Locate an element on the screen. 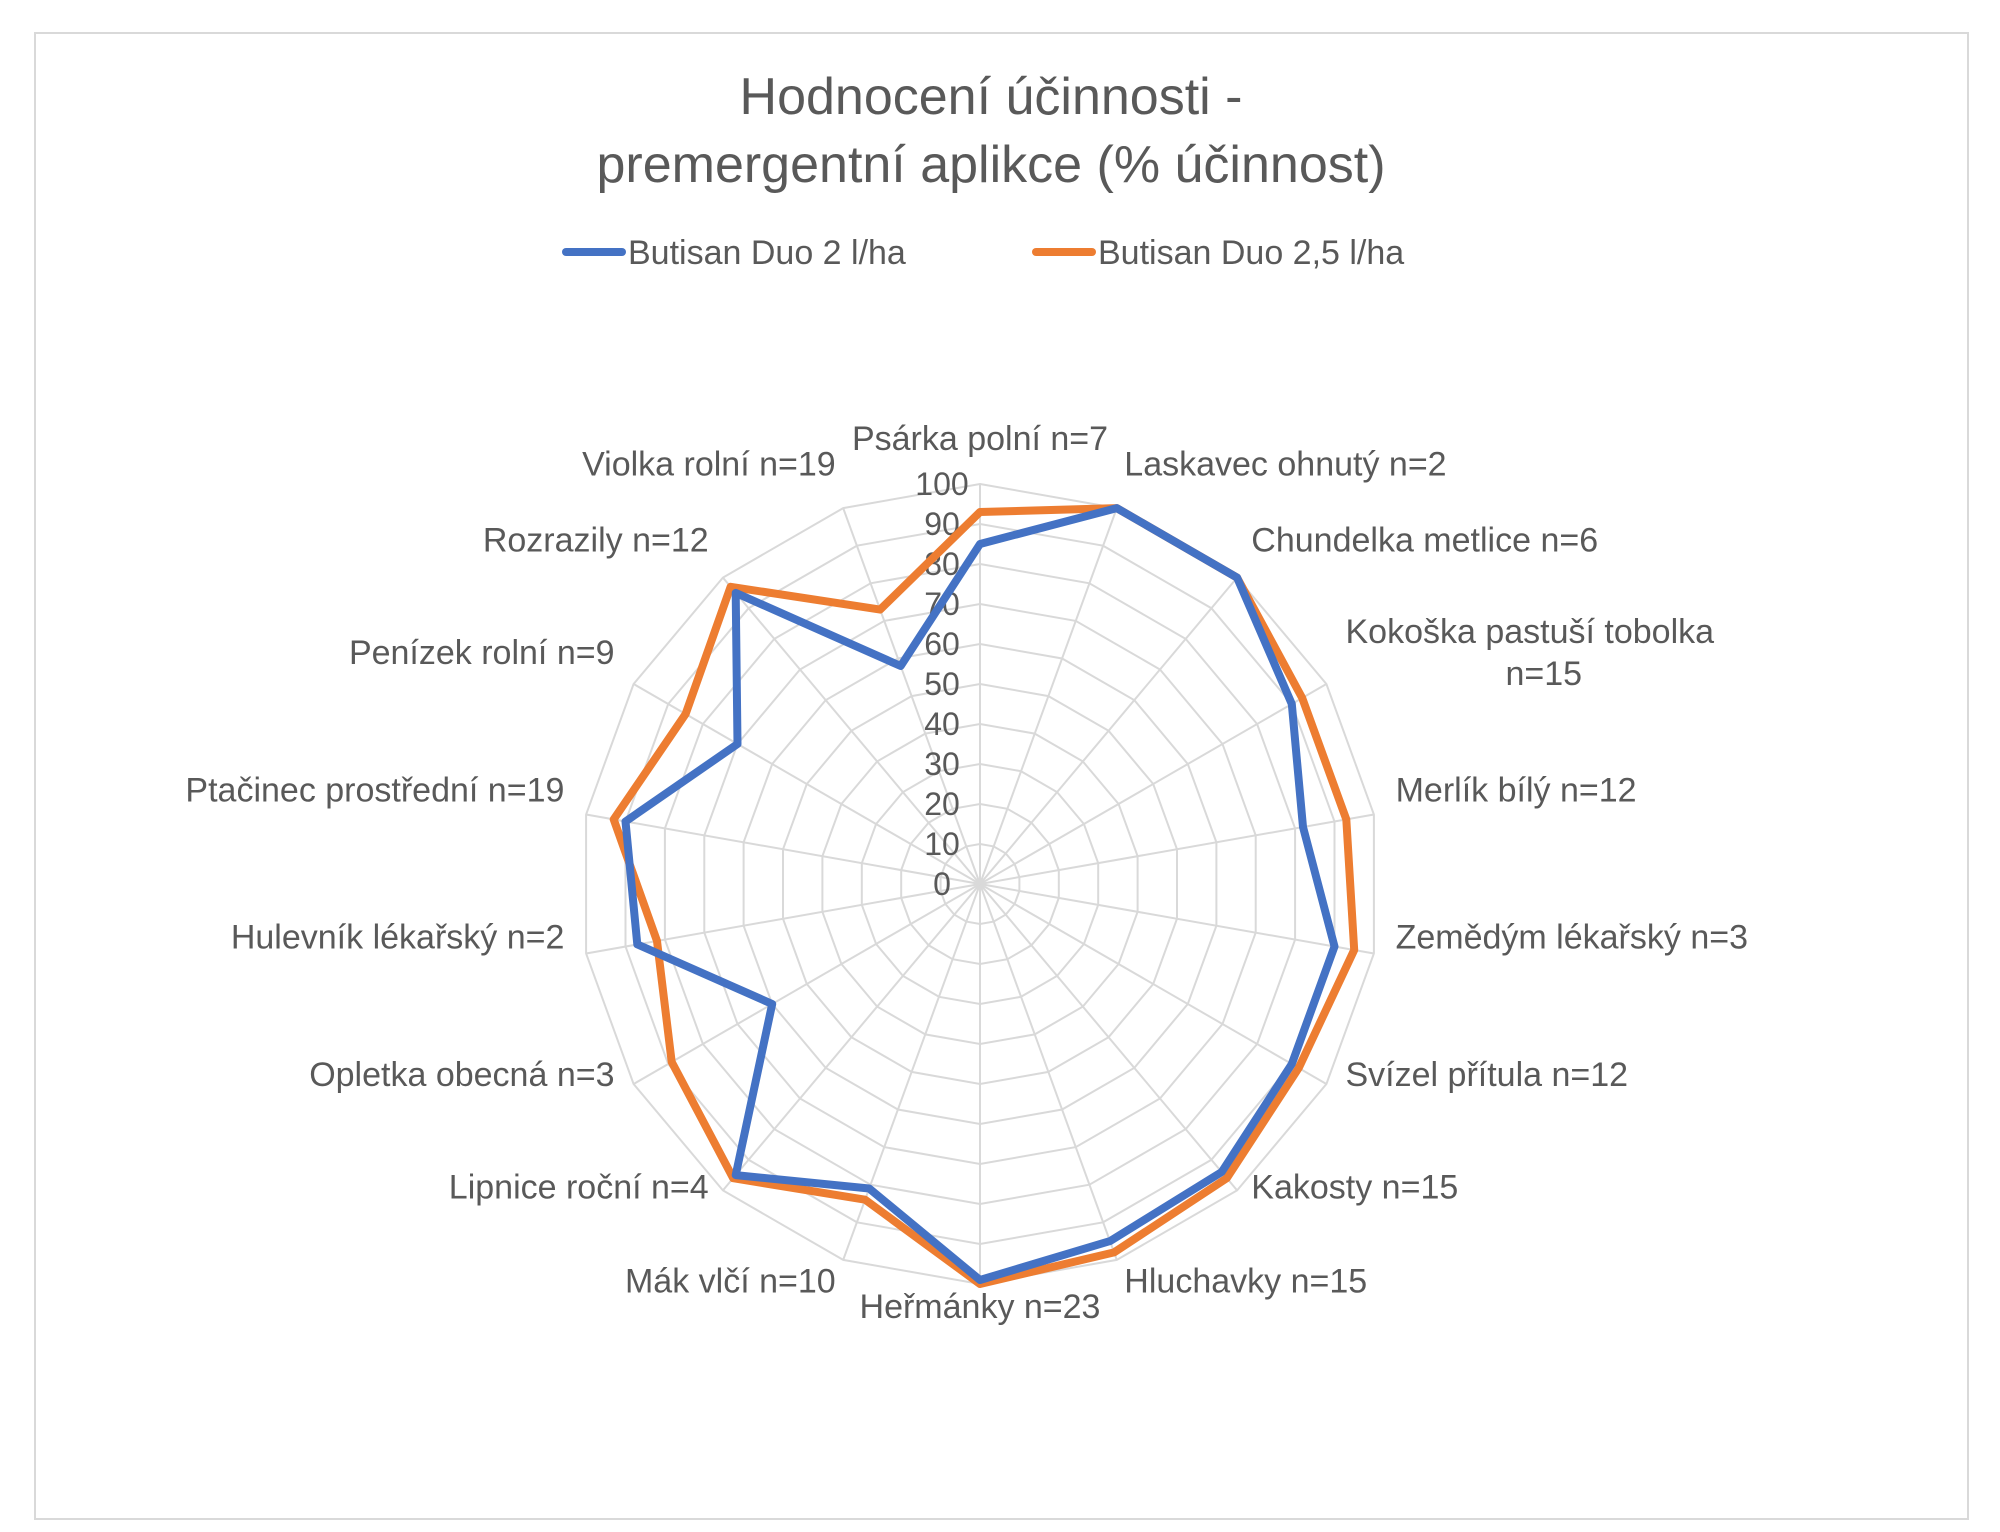 Image resolution: width=2000 pixels, height=1532 pixels. category-label-line: Chundelka metlice n=6 is located at coordinates (1424, 541).